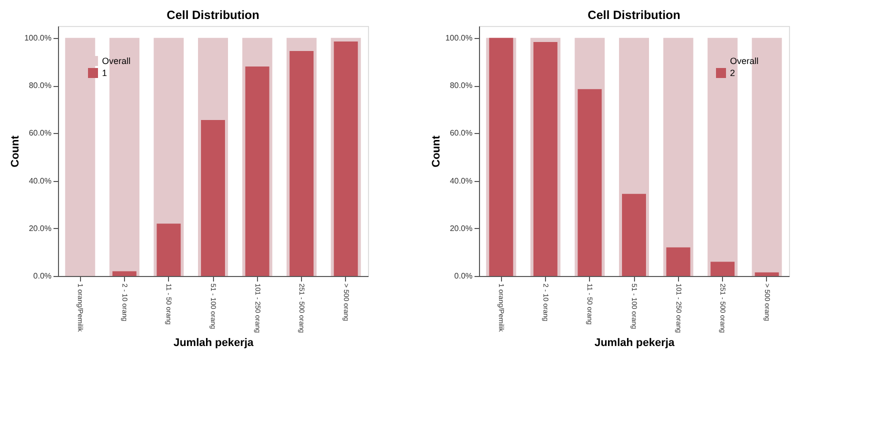 Image resolution: width=886 pixels, height=423 pixels. What do you see at coordinates (116, 61) in the screenshot?
I see `legend-label: Overall` at bounding box center [116, 61].